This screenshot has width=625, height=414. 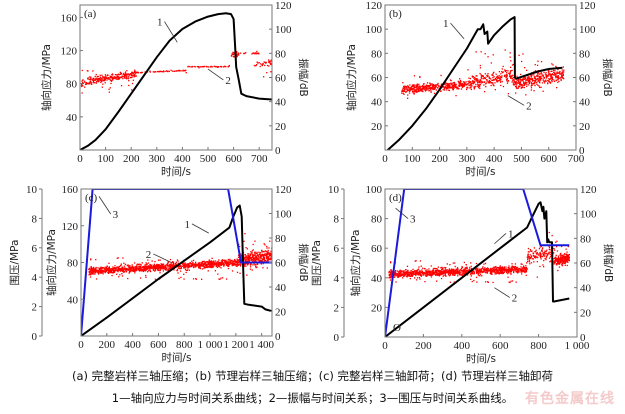 I want to click on y-left-axis-title: 轴向应力/MPa, so click(x=51, y=262).